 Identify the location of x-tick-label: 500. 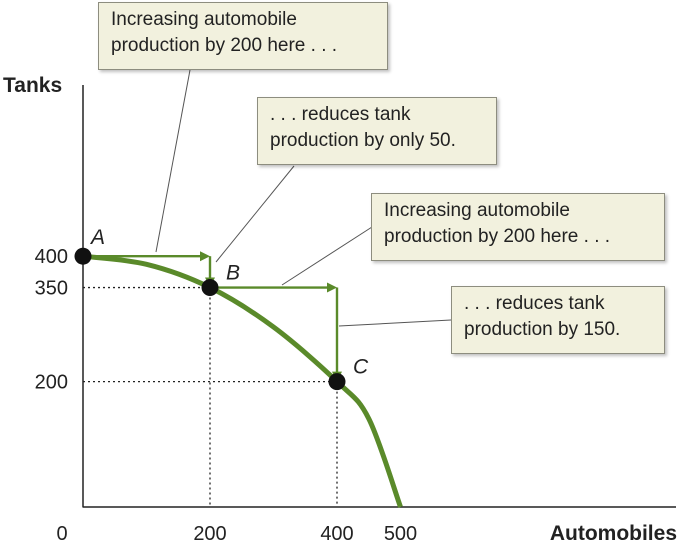
(400, 532).